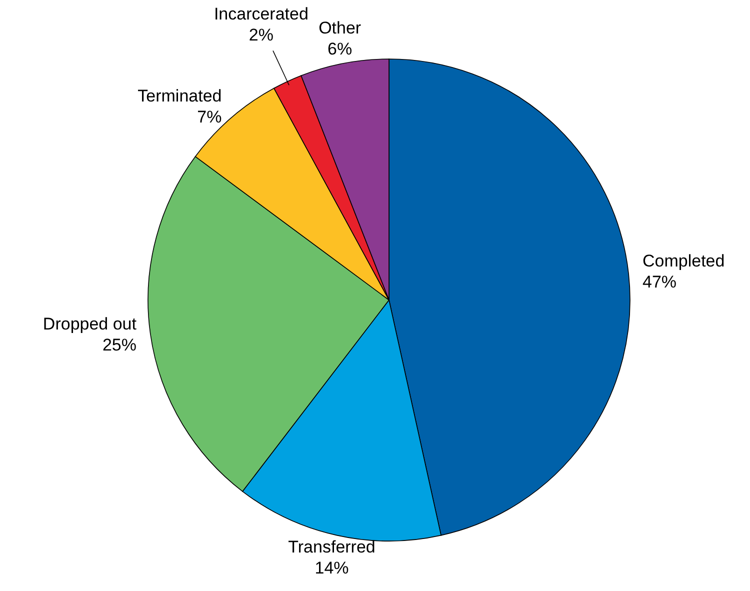  Describe the element at coordinates (340, 28) in the screenshot. I see `slice-label: Other` at that location.